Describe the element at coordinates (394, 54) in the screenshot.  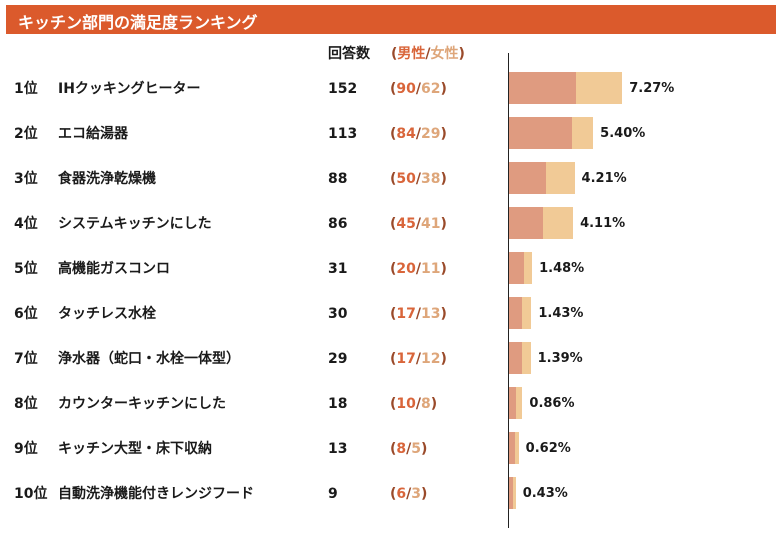
I see `header-paren-open: (` at that location.